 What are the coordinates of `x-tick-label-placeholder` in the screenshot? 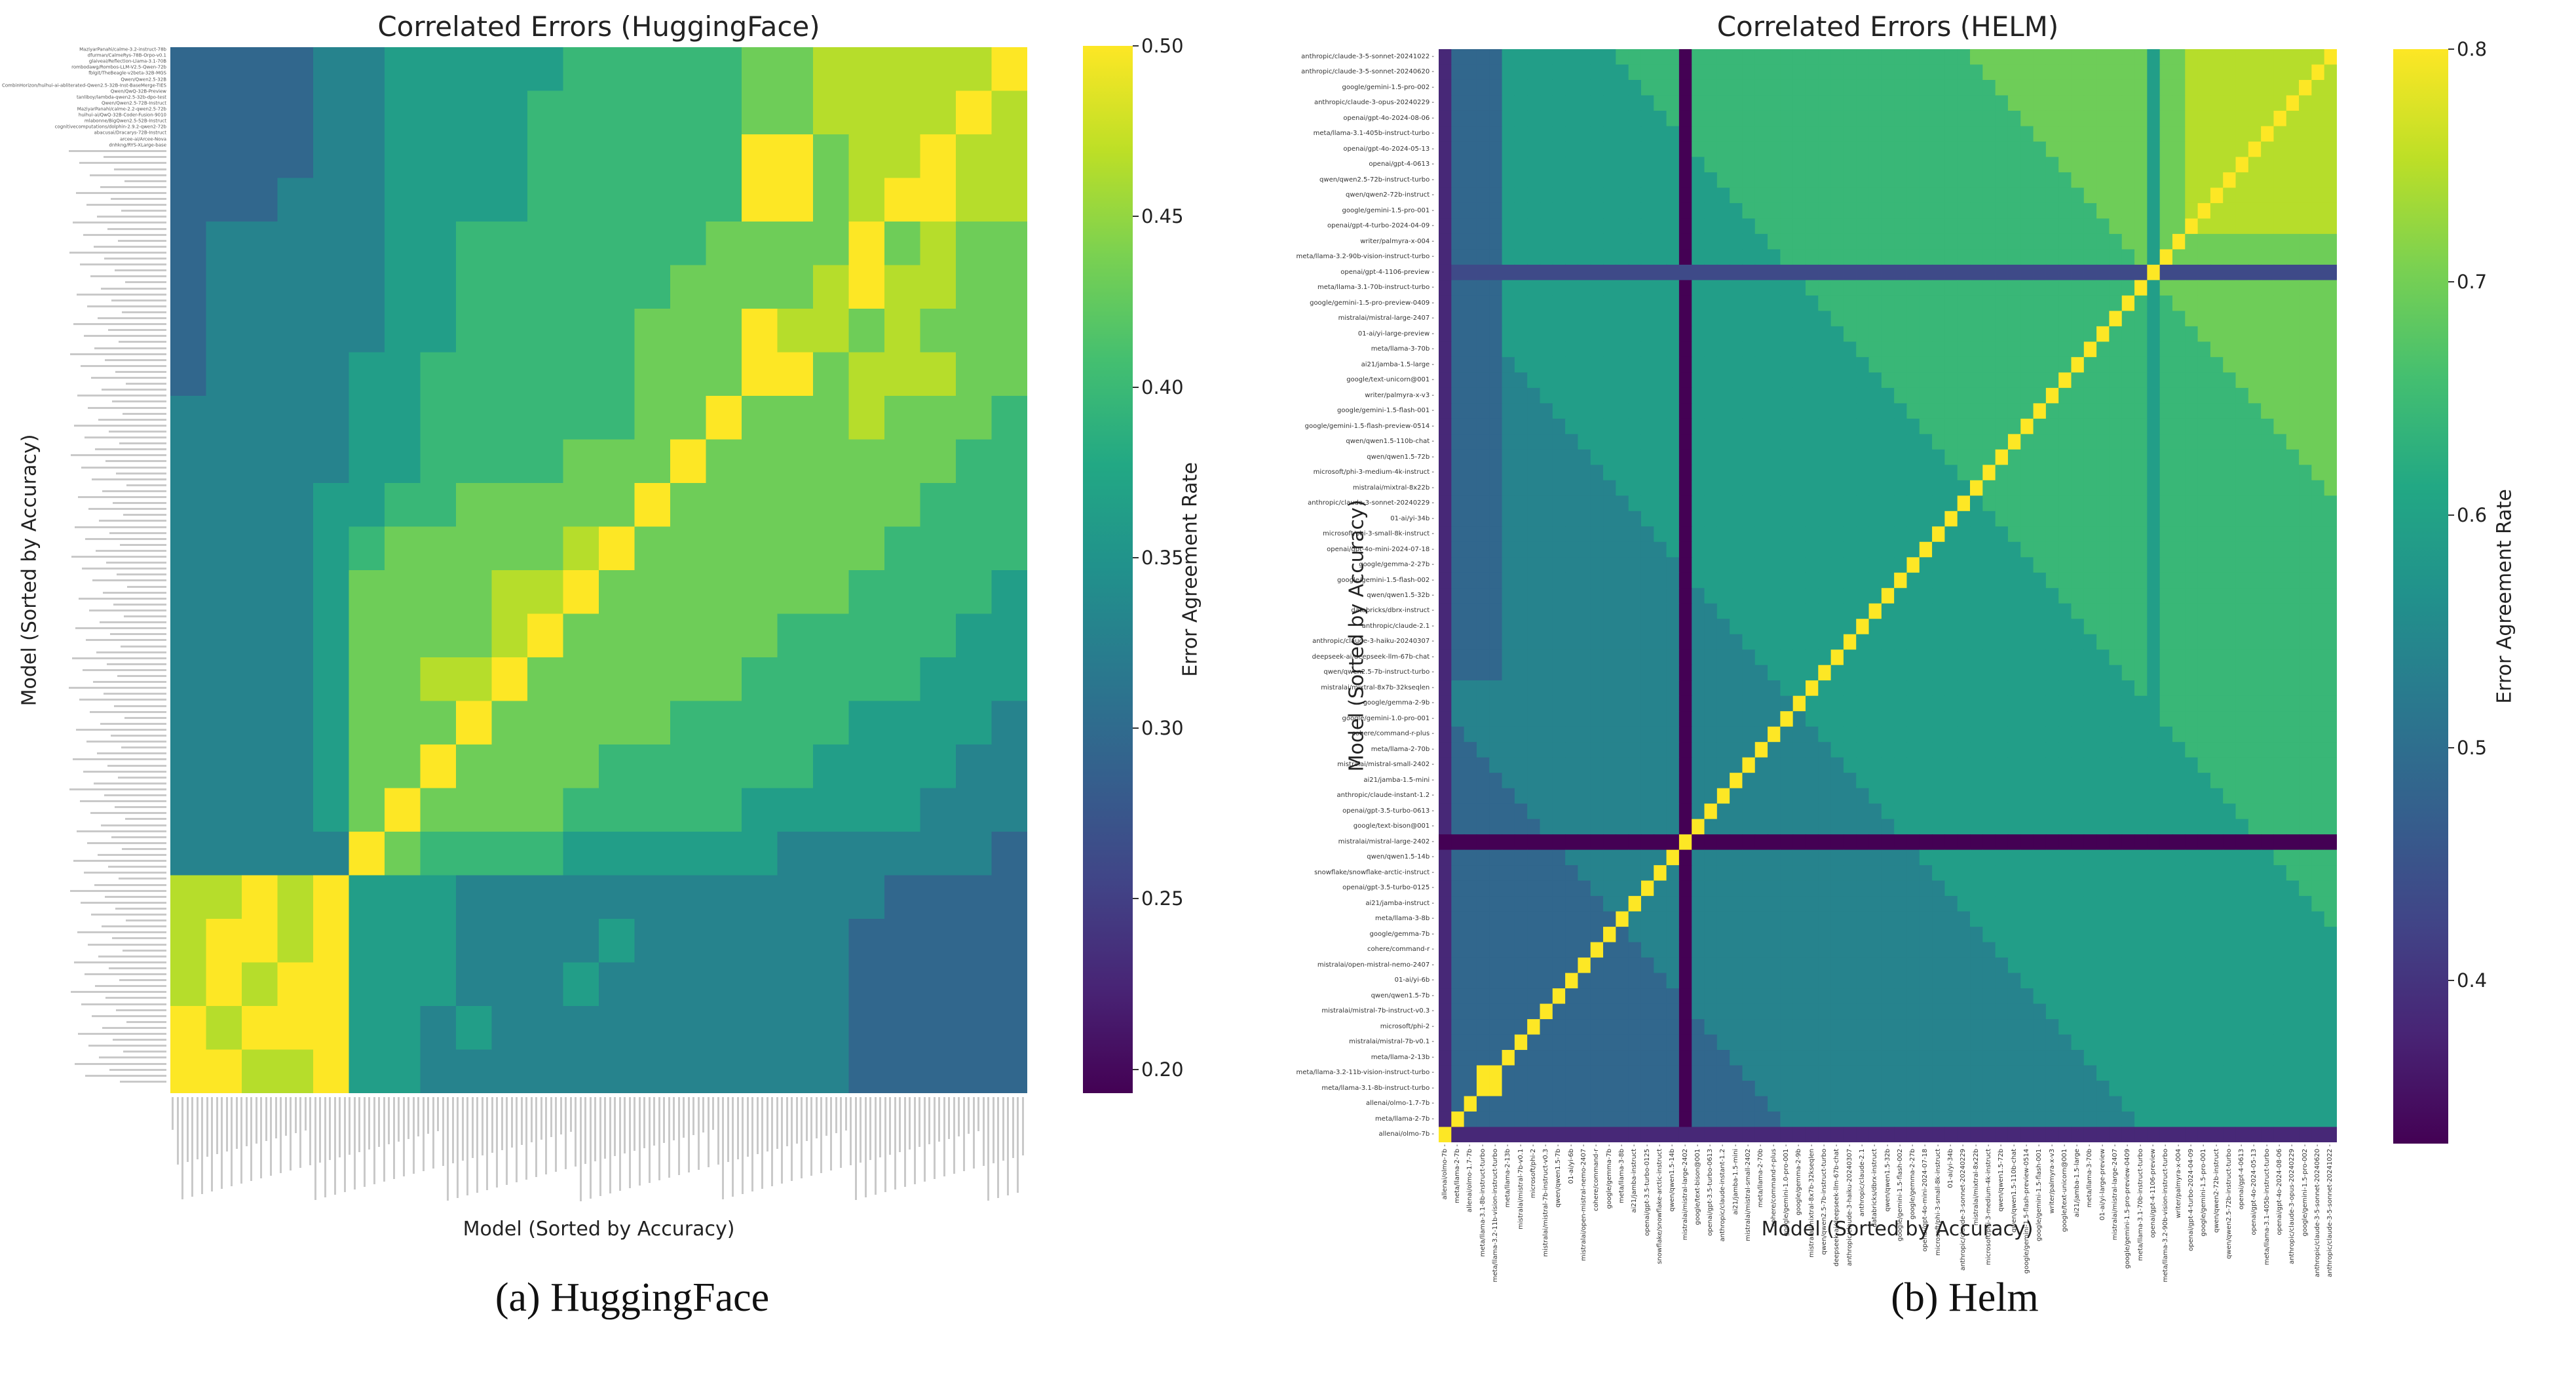 It's located at (531, 1119).